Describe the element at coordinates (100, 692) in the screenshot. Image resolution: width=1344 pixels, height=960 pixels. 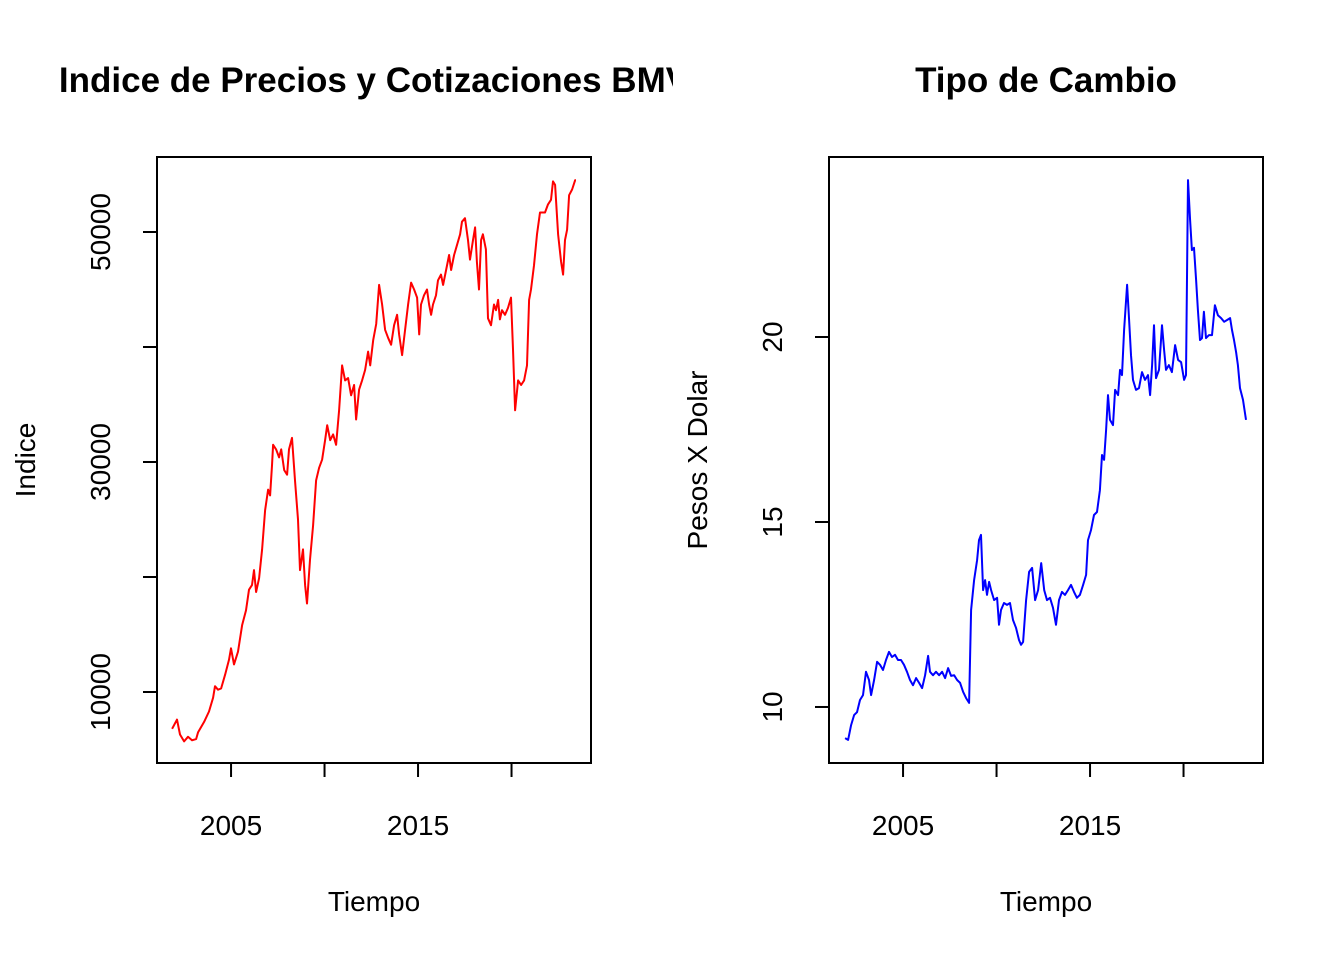
I see `y-tick-label: 10000` at that location.